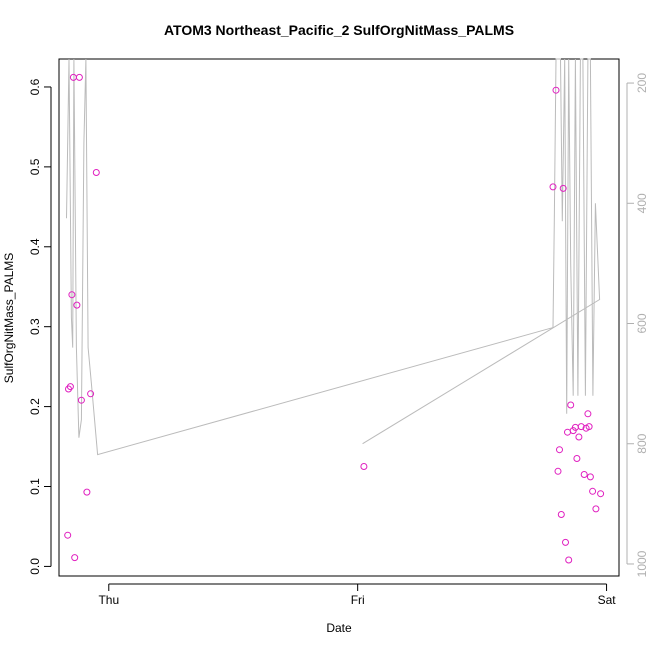 This screenshot has width=650, height=650. Describe the element at coordinates (35, 166) in the screenshot. I see `y-tick-label: 0.5` at that location.